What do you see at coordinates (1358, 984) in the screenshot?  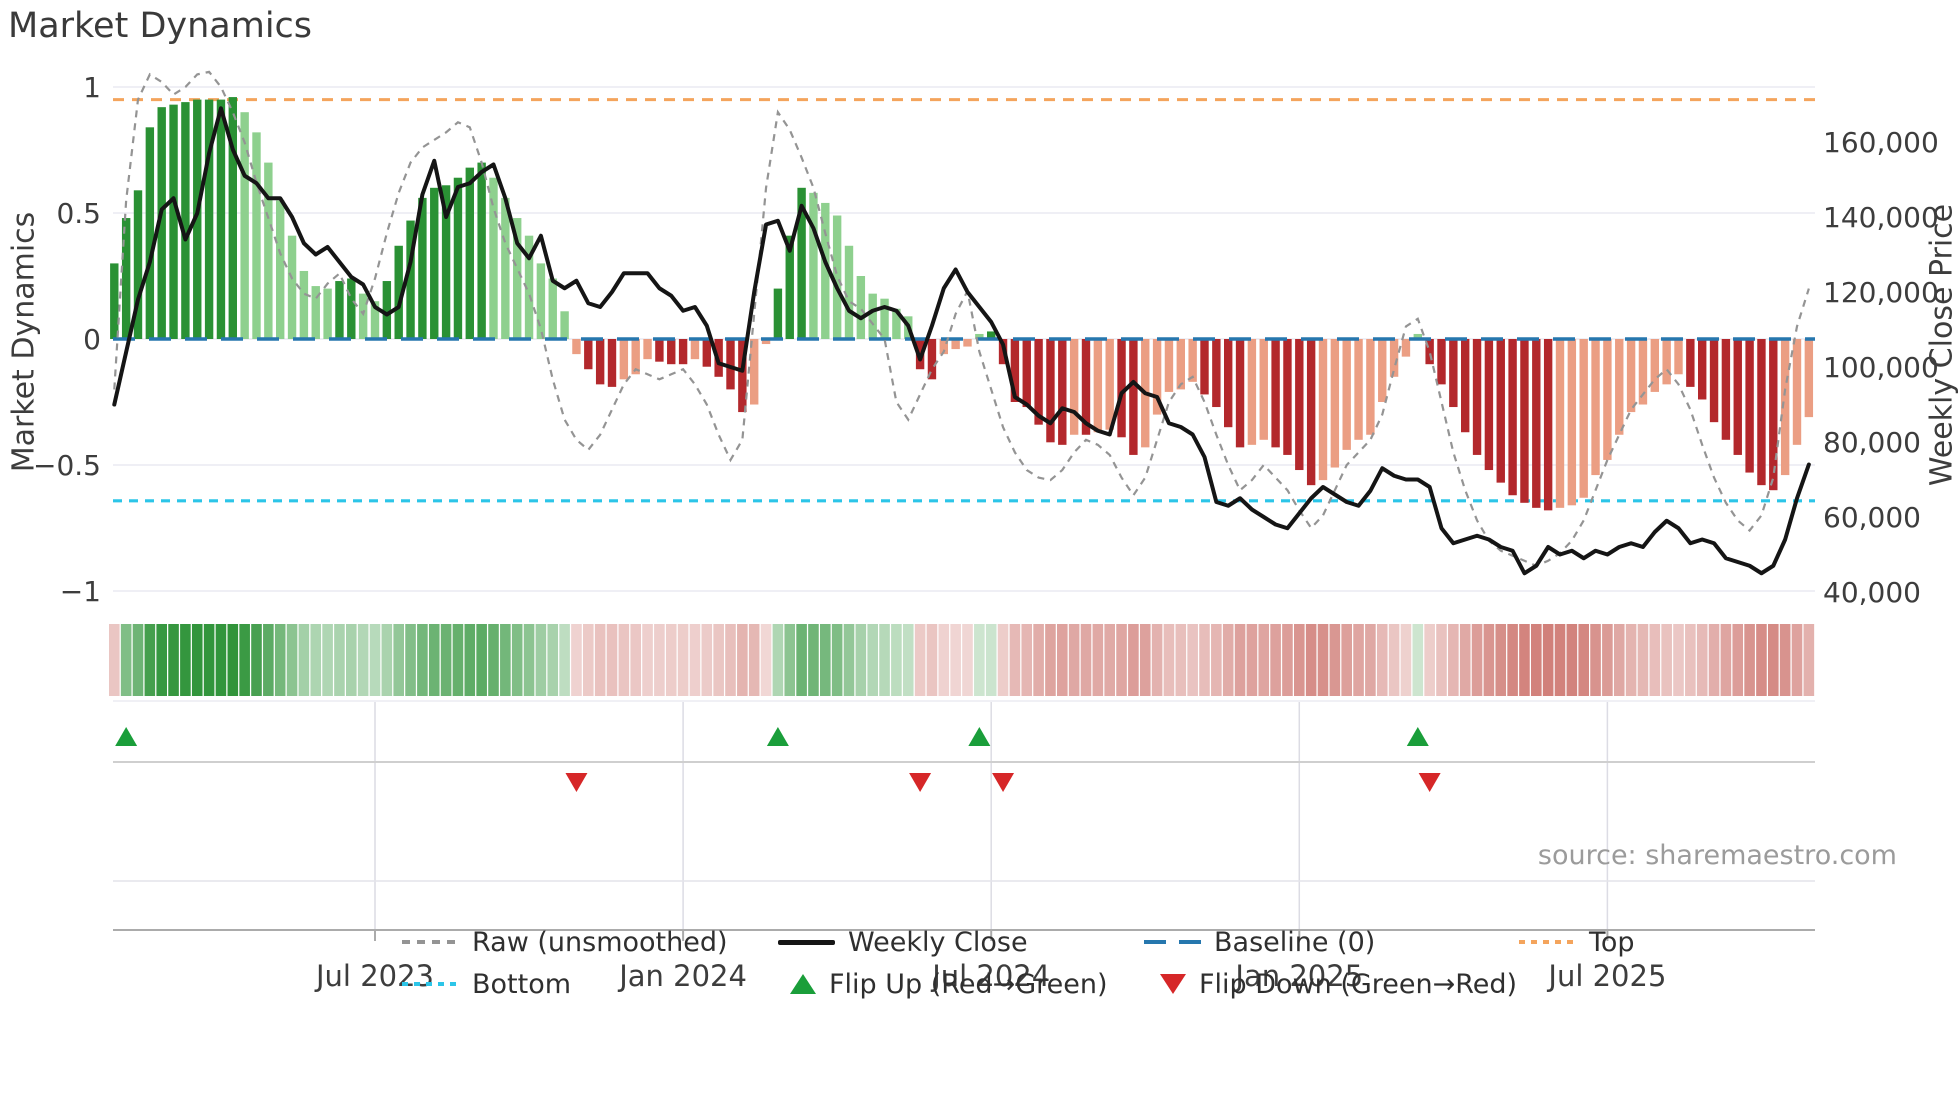 I see `legend-label: Flip Down (Green→Red)` at bounding box center [1358, 984].